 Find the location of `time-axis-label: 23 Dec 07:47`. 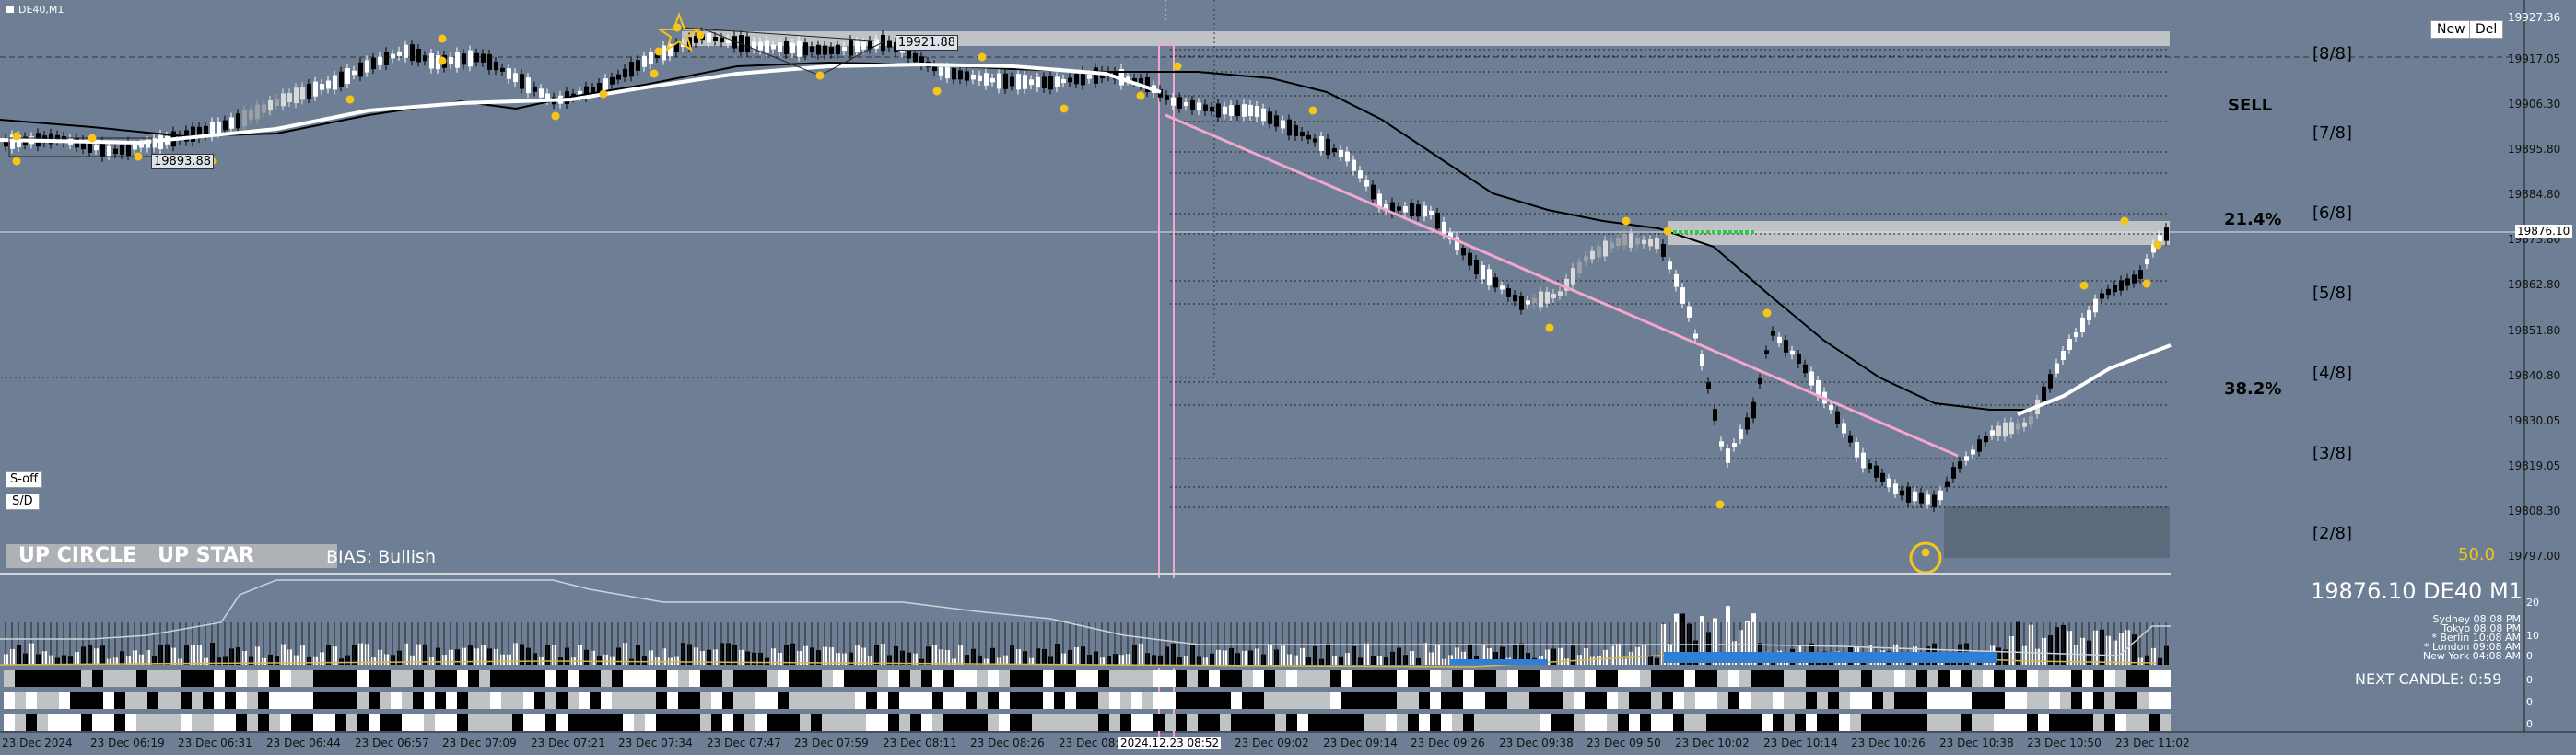

time-axis-label: 23 Dec 07:47 is located at coordinates (744, 743).